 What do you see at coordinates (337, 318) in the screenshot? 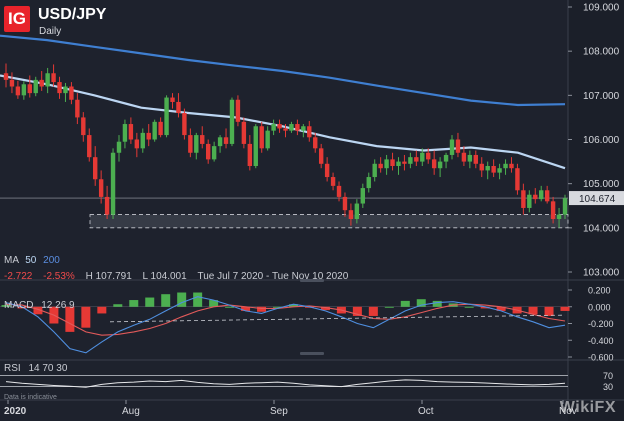
I see `macd-trendline` at bounding box center [337, 318].